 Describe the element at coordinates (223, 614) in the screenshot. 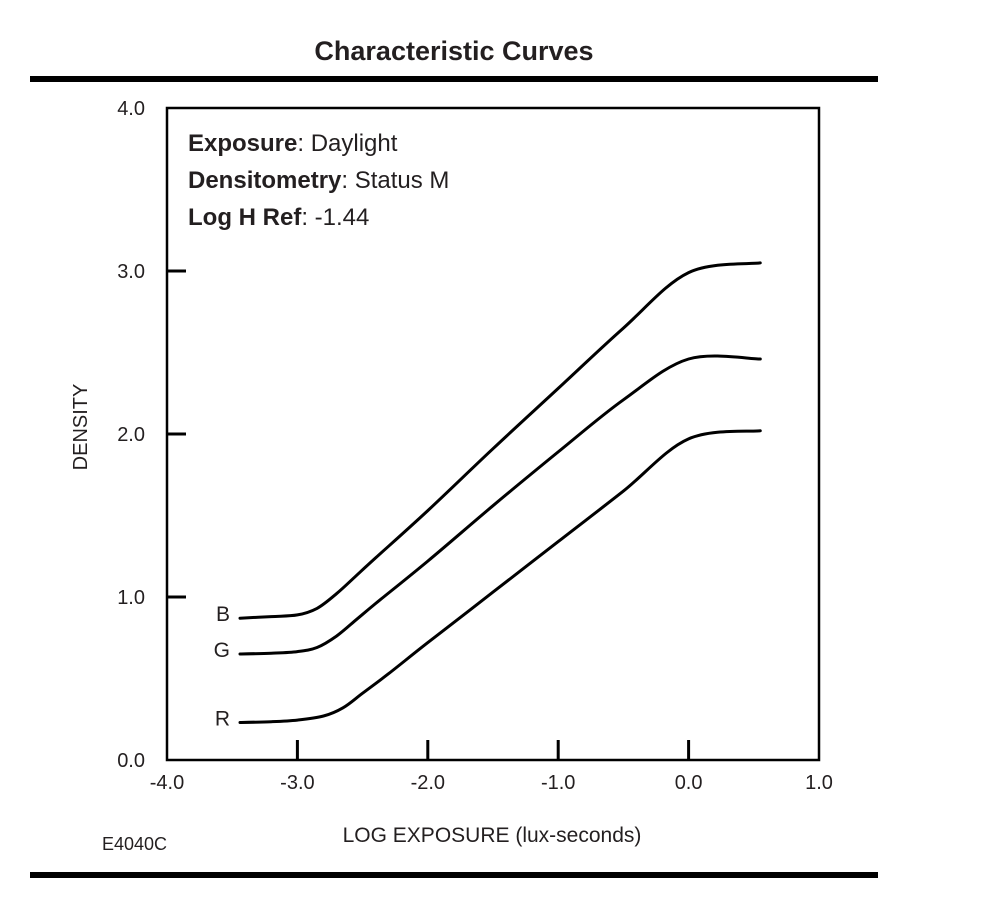

I see `curve-label-b: B` at that location.